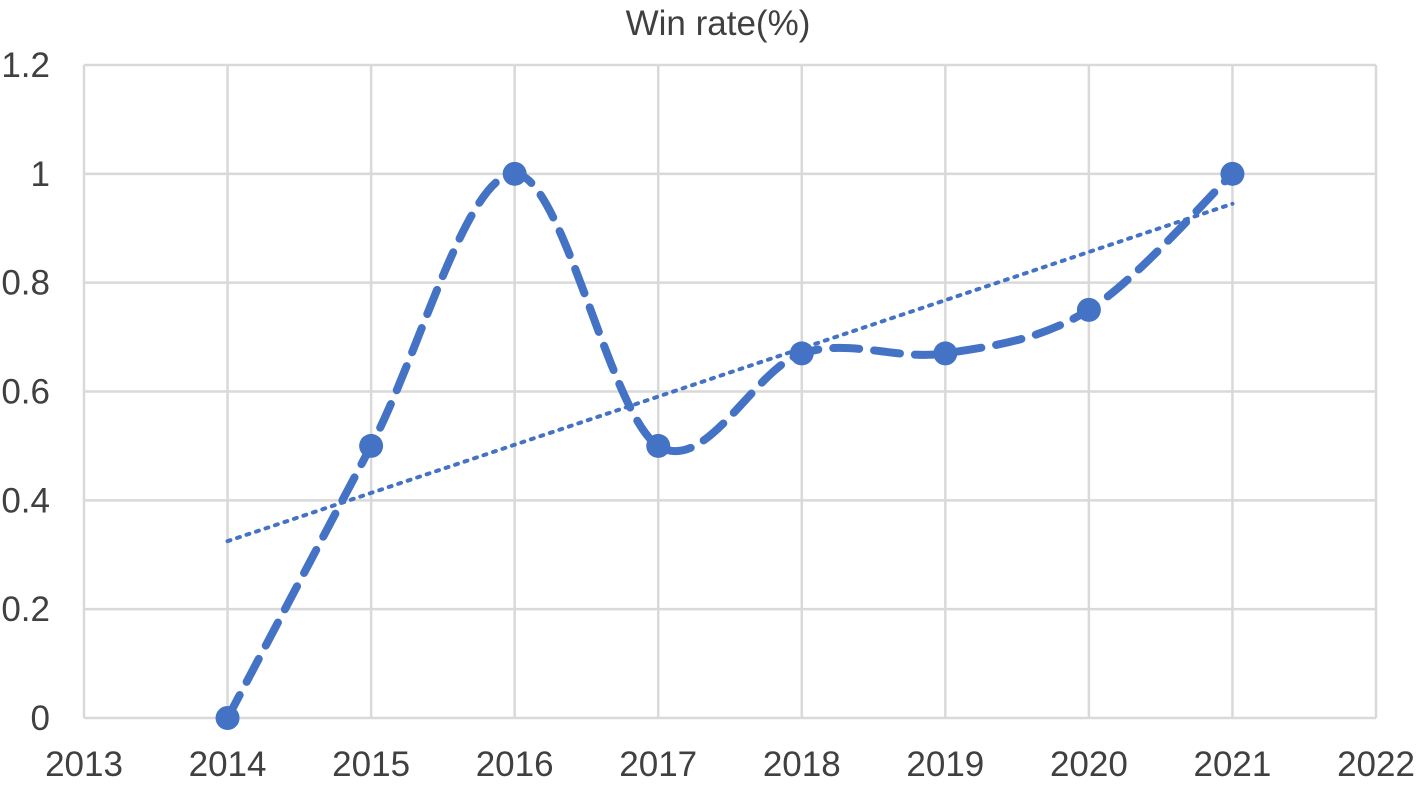 Image resolution: width=1421 pixels, height=787 pixels. I want to click on x-tick-label: 2015, so click(371, 764).